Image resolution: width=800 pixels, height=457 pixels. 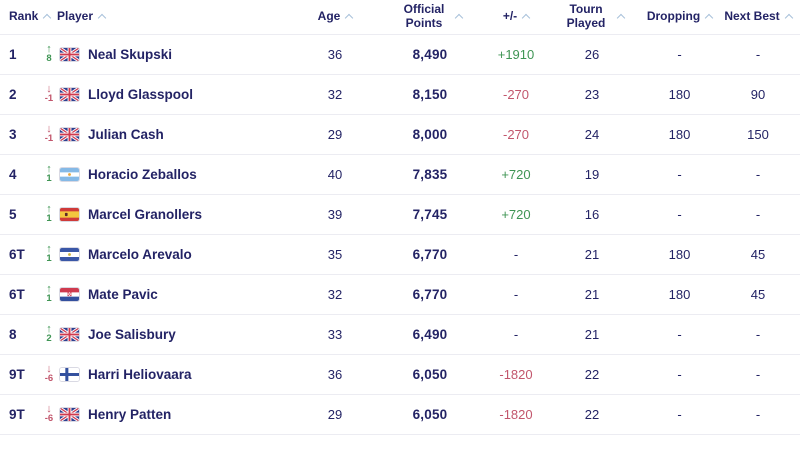 What do you see at coordinates (141, 94) in the screenshot?
I see `player-name-link: Lloyd Glasspool` at bounding box center [141, 94].